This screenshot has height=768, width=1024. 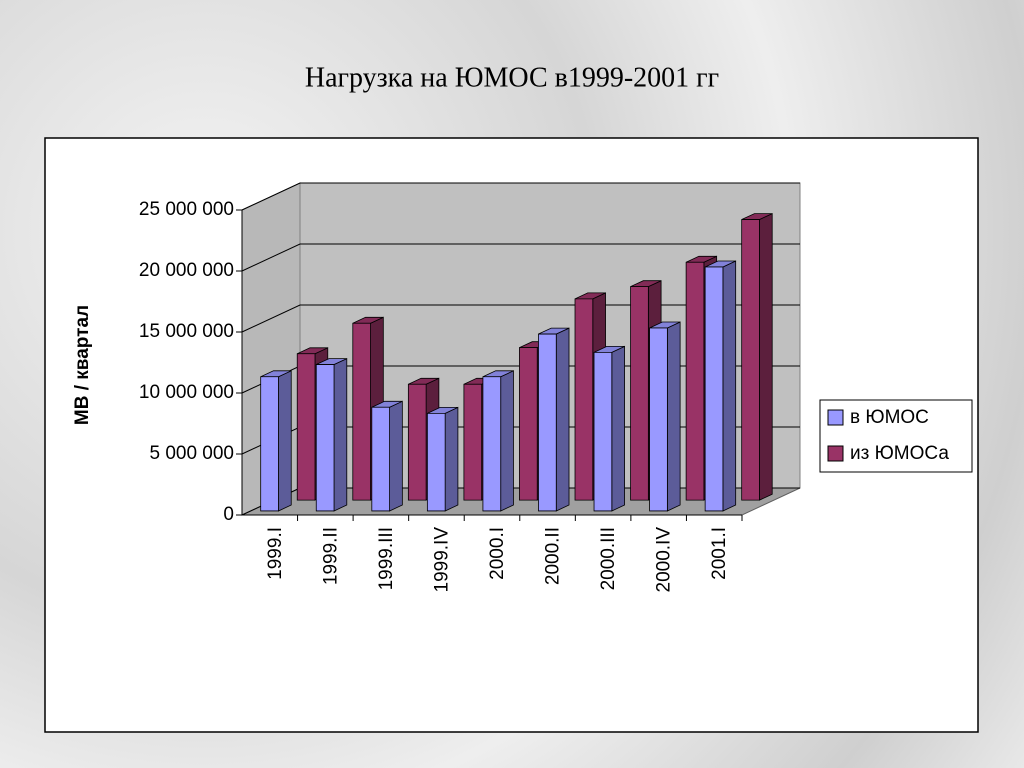 I want to click on legend-box, so click(x=896, y=436).